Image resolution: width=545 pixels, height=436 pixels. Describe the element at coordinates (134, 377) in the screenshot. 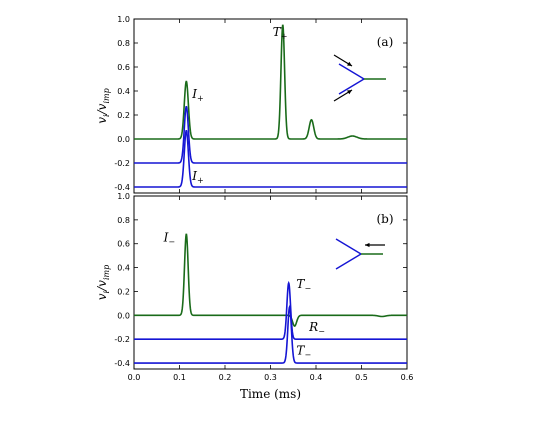

I see `x-tick-label: 0.0` at that location.